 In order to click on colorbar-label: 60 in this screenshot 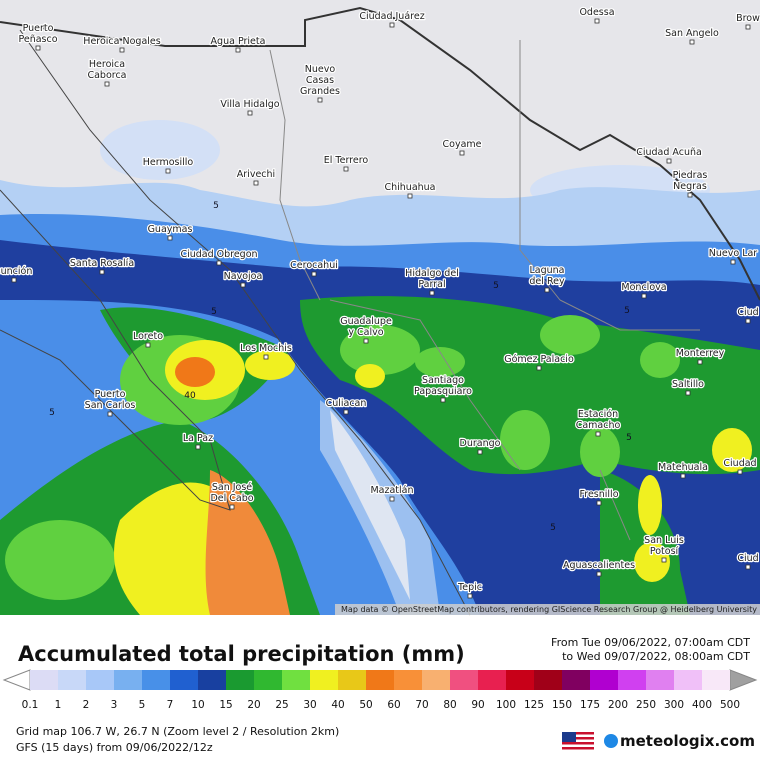, I will do `click(393, 705)`.